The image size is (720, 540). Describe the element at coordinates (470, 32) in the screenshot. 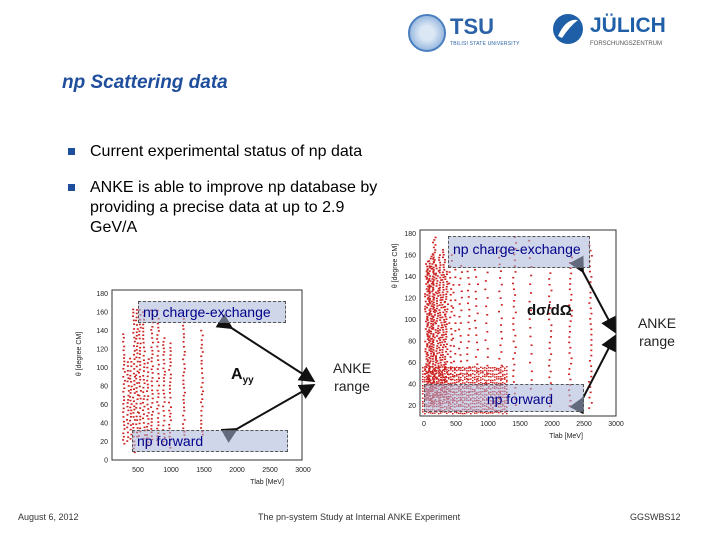

I see `tsu-logo: TSU TBILISI STATE UNIVERSITY` at that location.